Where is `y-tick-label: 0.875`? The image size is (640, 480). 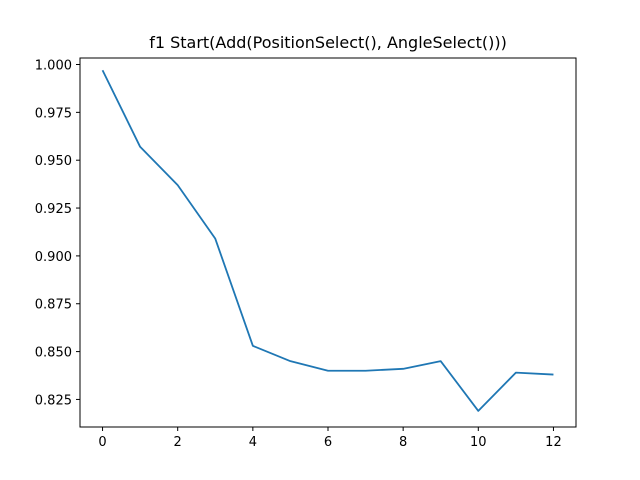 y-tick-label: 0.875 is located at coordinates (53, 305).